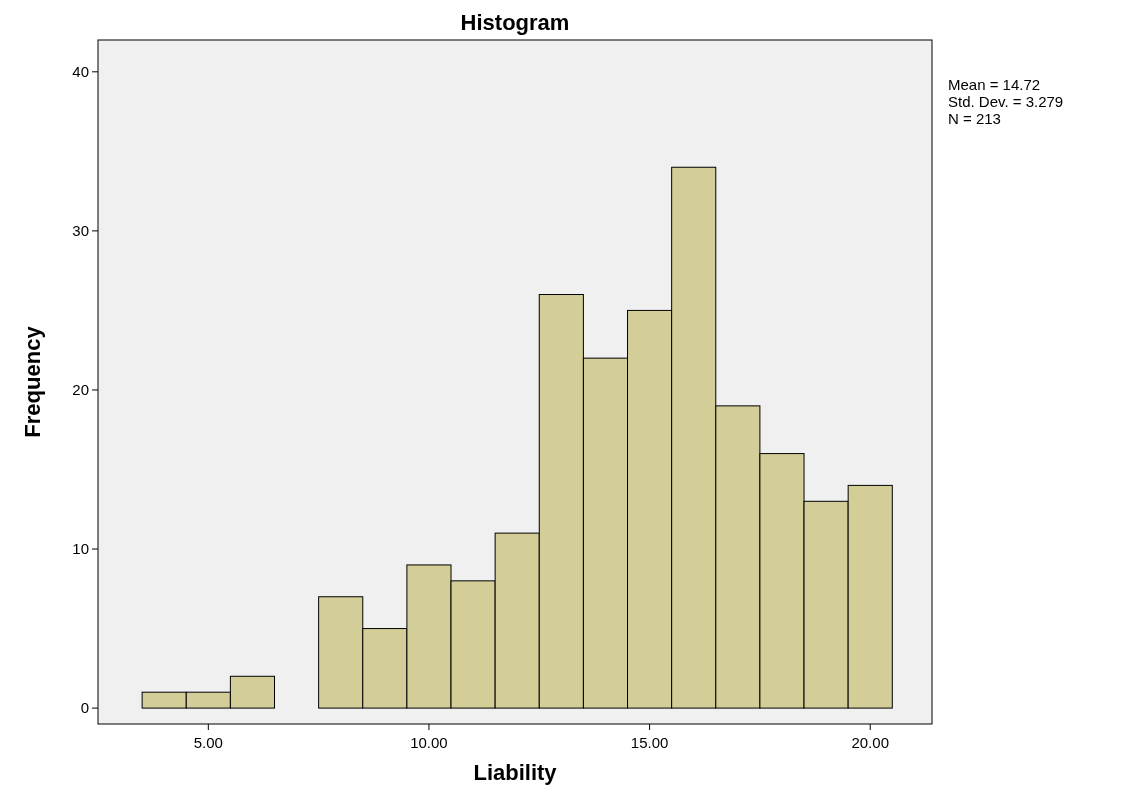 The height and width of the screenshot is (803, 1128). What do you see at coordinates (208, 742) in the screenshot?
I see `x-tick-label: 5.00` at bounding box center [208, 742].